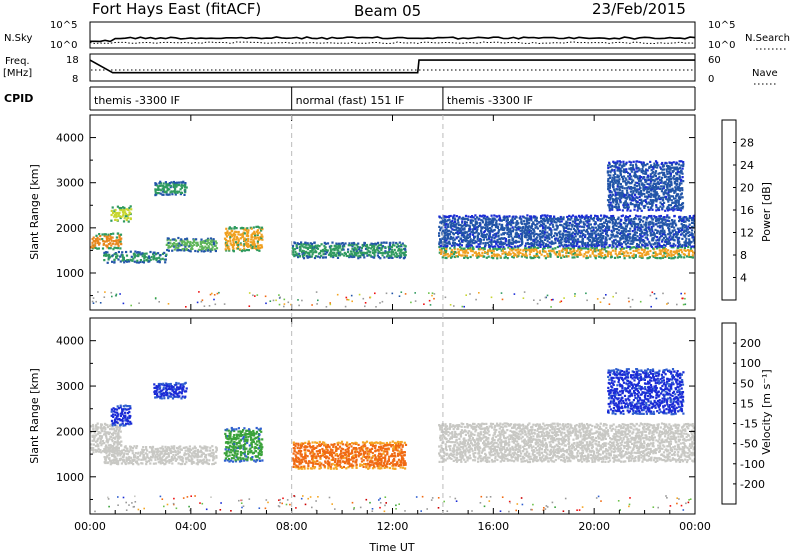  I want to click on colorbar-tick: 16, so click(747, 210).